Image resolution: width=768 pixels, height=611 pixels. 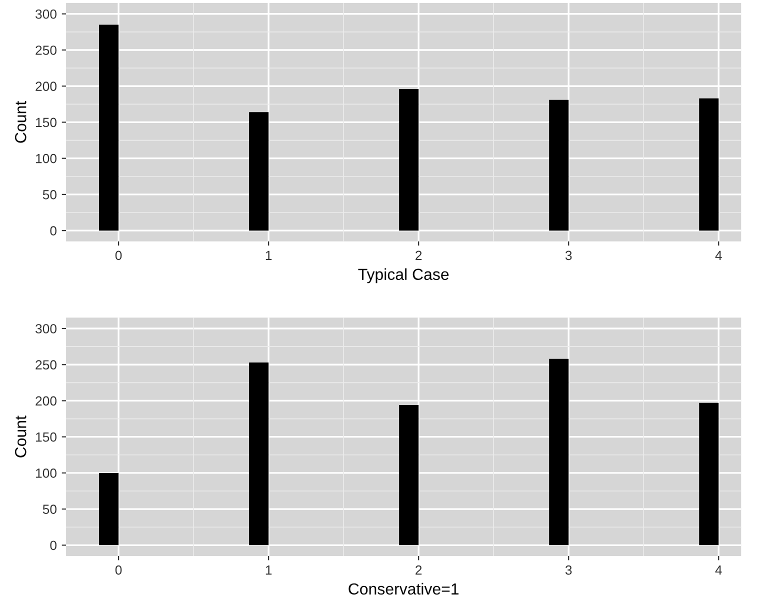 What do you see at coordinates (403, 588) in the screenshot?
I see `x-axis-title: Conservative=1` at bounding box center [403, 588].